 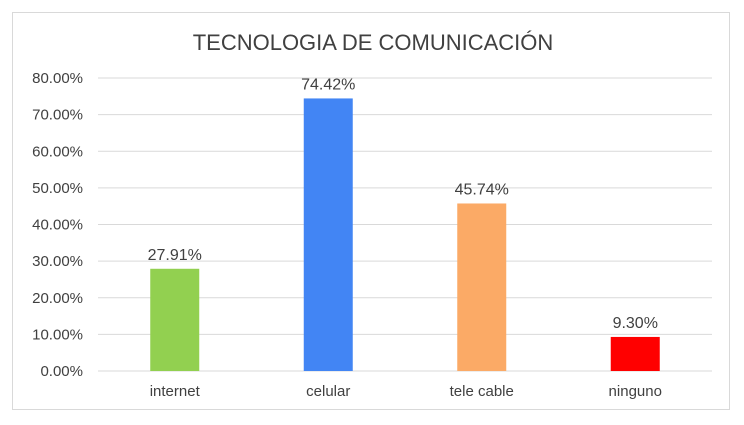 What do you see at coordinates (57, 115) in the screenshot?
I see `y-tick-label: 70.00%` at bounding box center [57, 115].